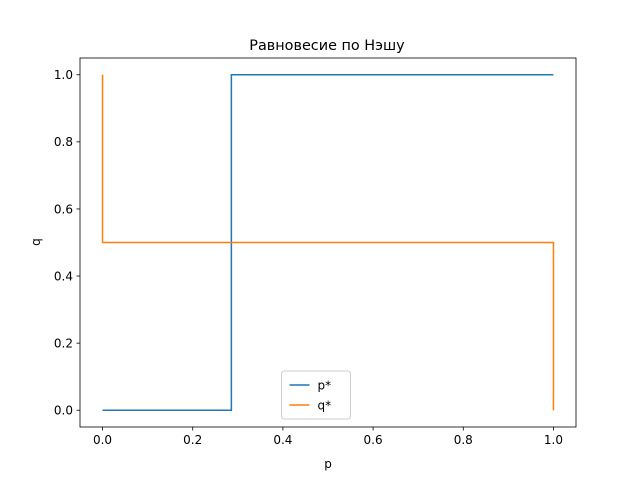  I want to click on legend-box, so click(316, 395).